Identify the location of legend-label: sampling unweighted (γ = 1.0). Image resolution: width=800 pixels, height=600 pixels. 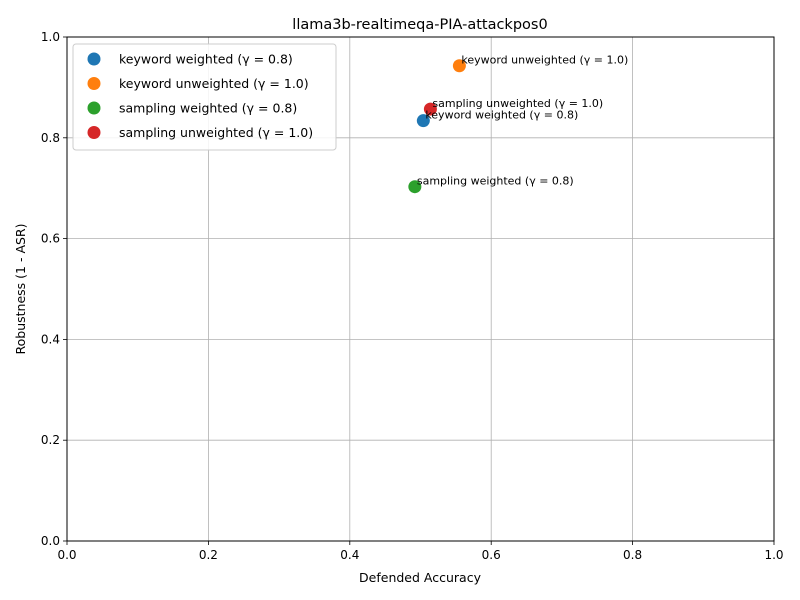
(216, 132).